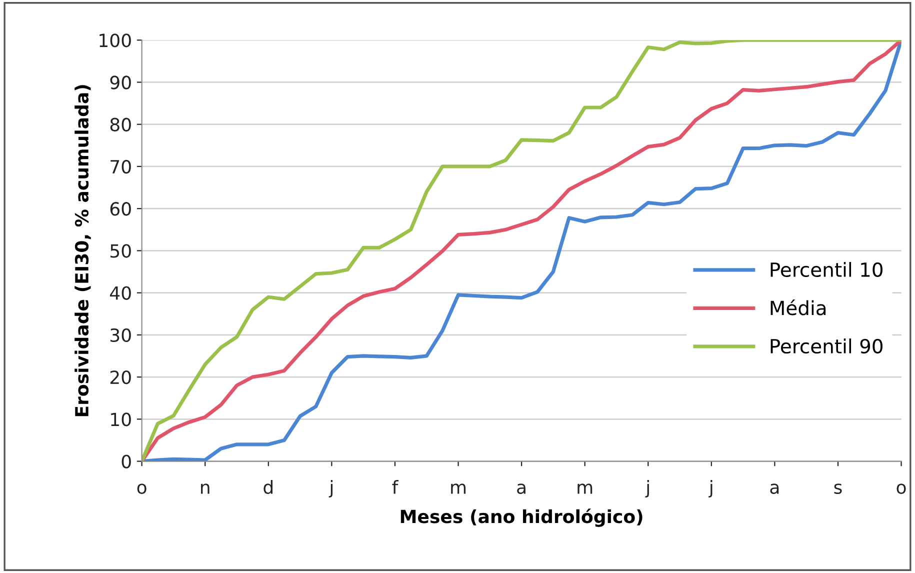 The width and height of the screenshot is (915, 573). I want to click on y-tick-label: 20, so click(120, 377).